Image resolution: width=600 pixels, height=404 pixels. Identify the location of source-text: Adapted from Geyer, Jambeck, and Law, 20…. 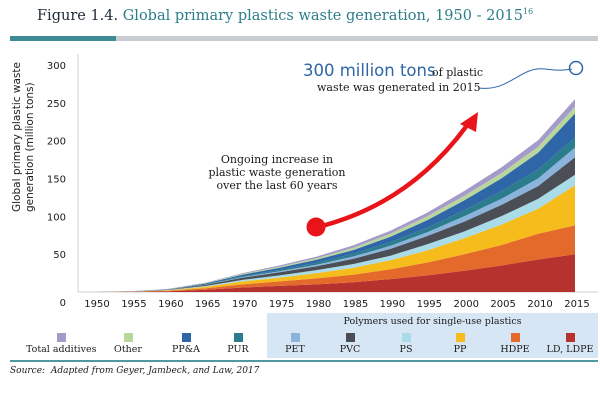
(155, 371).